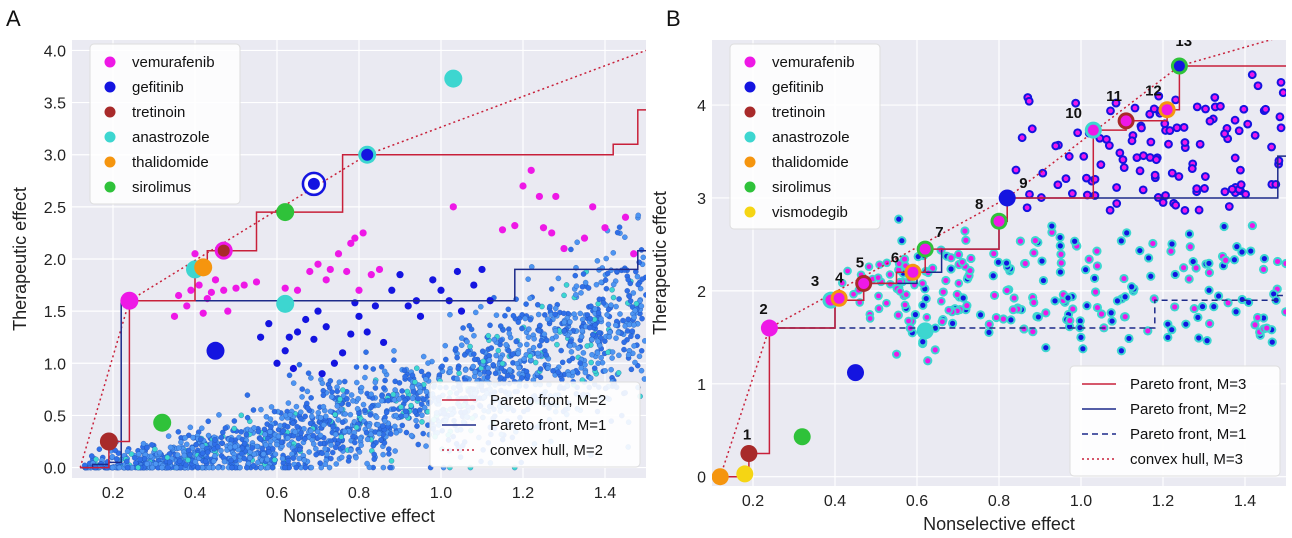 Image resolution: width=1292 pixels, height=538 pixels. What do you see at coordinates (895, 257) in the screenshot?
I see `pareto-point-label: 6` at bounding box center [895, 257].